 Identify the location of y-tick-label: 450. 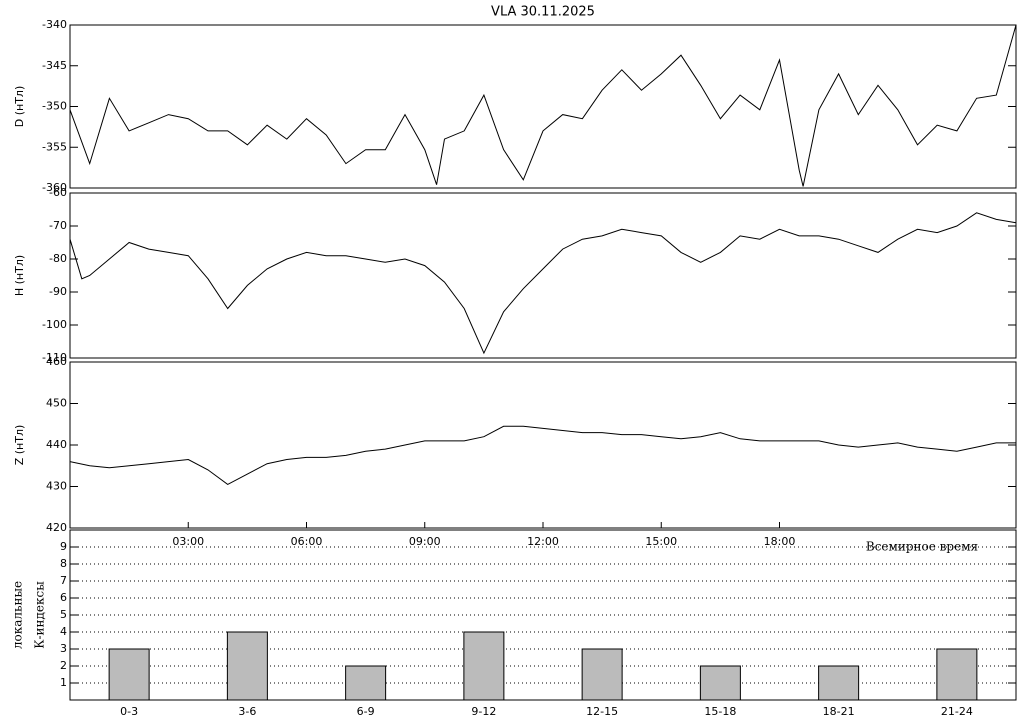
(56, 403).